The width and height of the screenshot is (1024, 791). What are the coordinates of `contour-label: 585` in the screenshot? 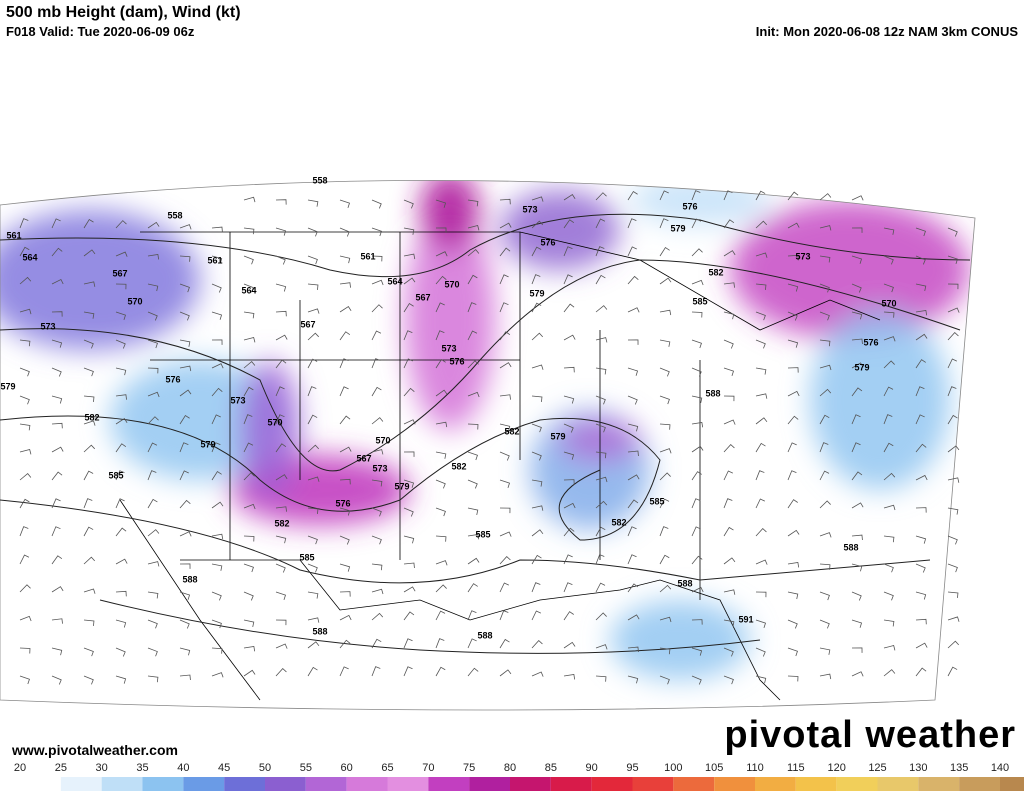 It's located at (115, 475).